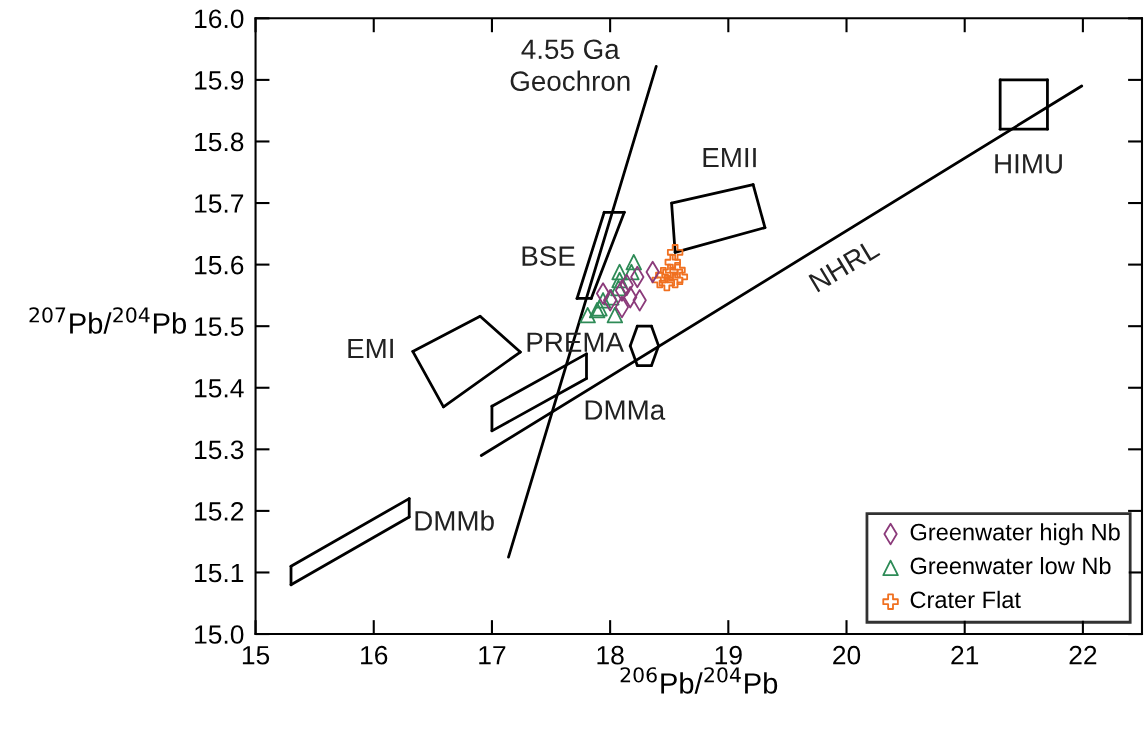  Describe the element at coordinates (729, 158) in the screenshot. I see `annotation: EMII` at that location.